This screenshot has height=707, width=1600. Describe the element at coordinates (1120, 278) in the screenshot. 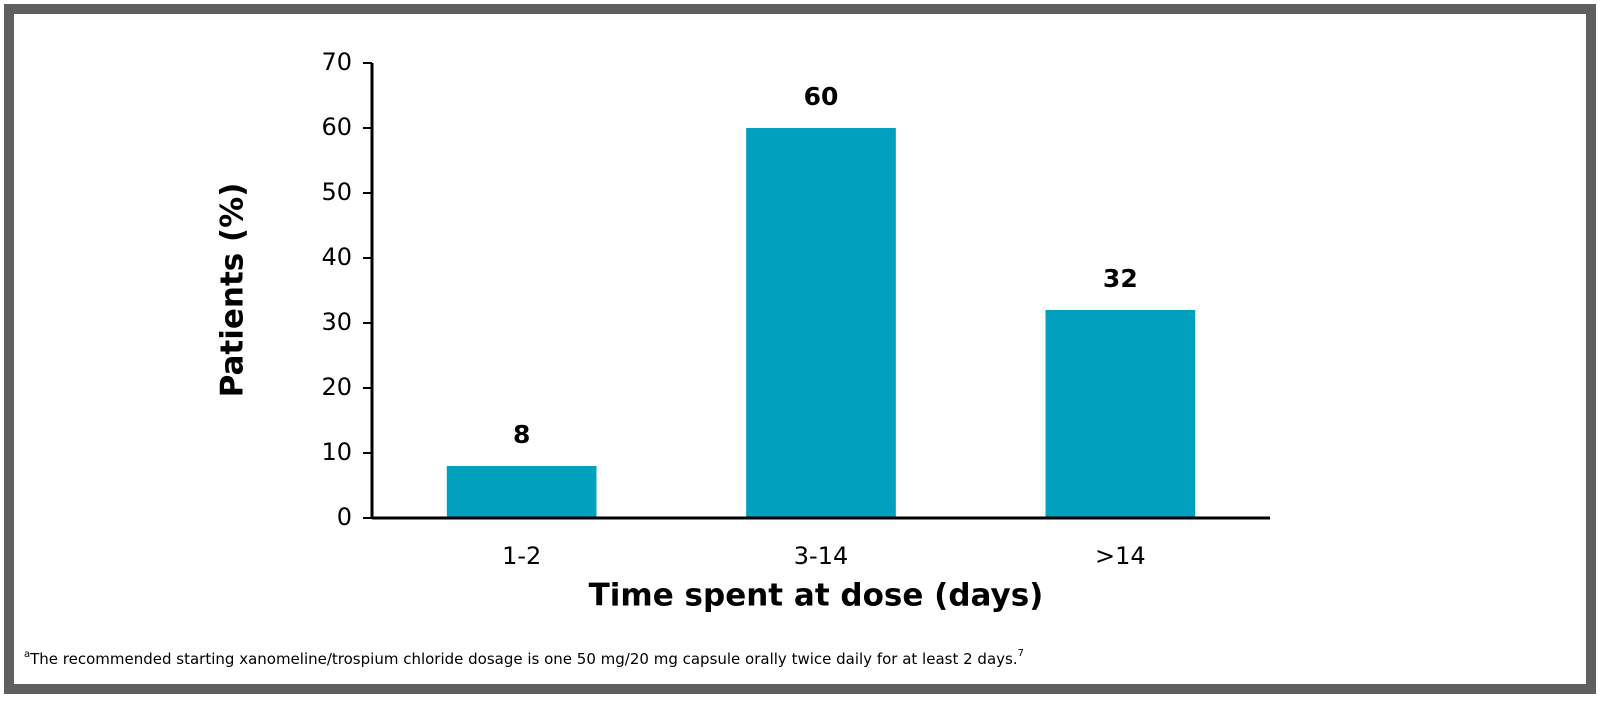

I see `value-label: 32` at that location.